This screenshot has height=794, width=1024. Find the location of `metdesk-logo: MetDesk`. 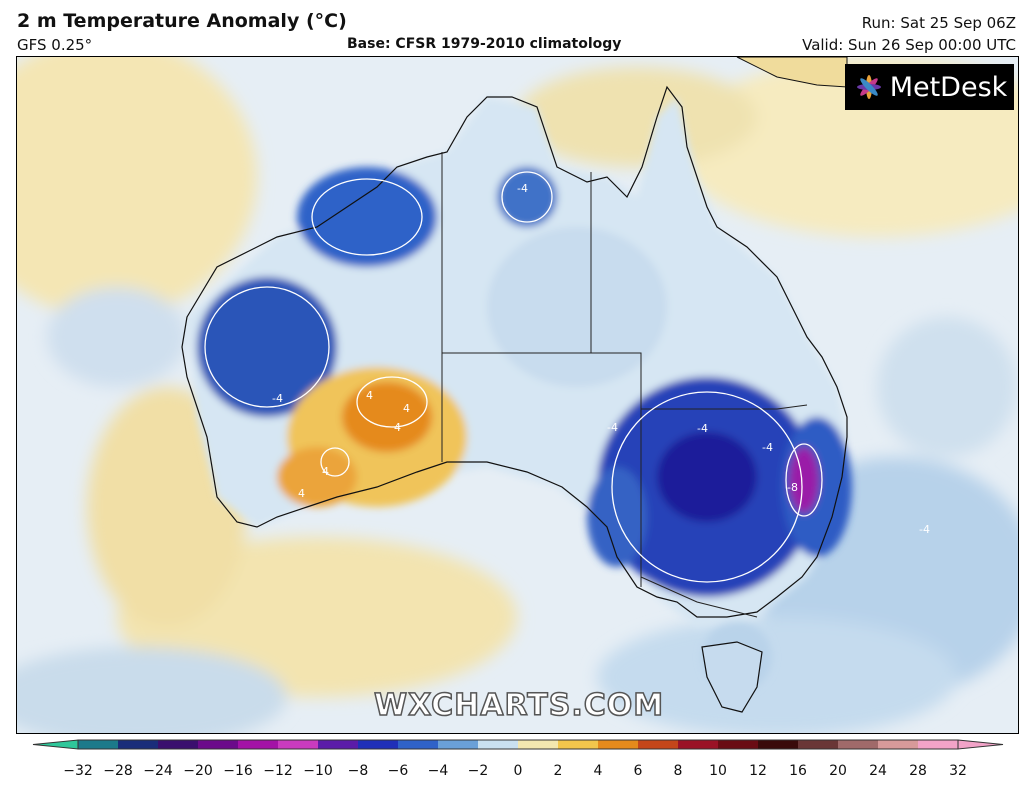

metdesk-logo: MetDesk is located at coordinates (929, 87).